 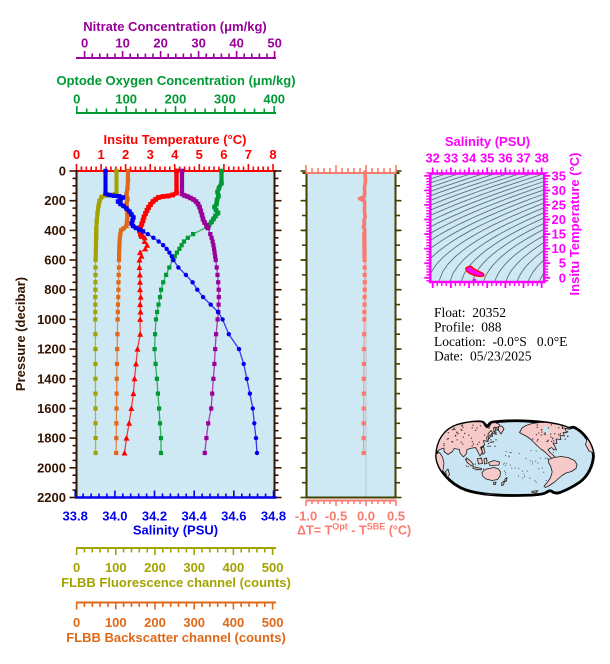 I want to click on svg-text: 34.0, so click(x=114, y=516).